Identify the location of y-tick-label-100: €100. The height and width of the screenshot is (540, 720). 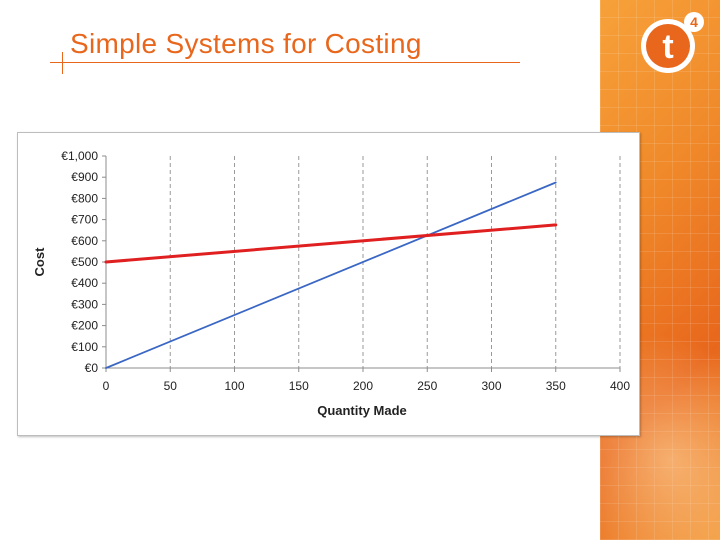
(84, 347).